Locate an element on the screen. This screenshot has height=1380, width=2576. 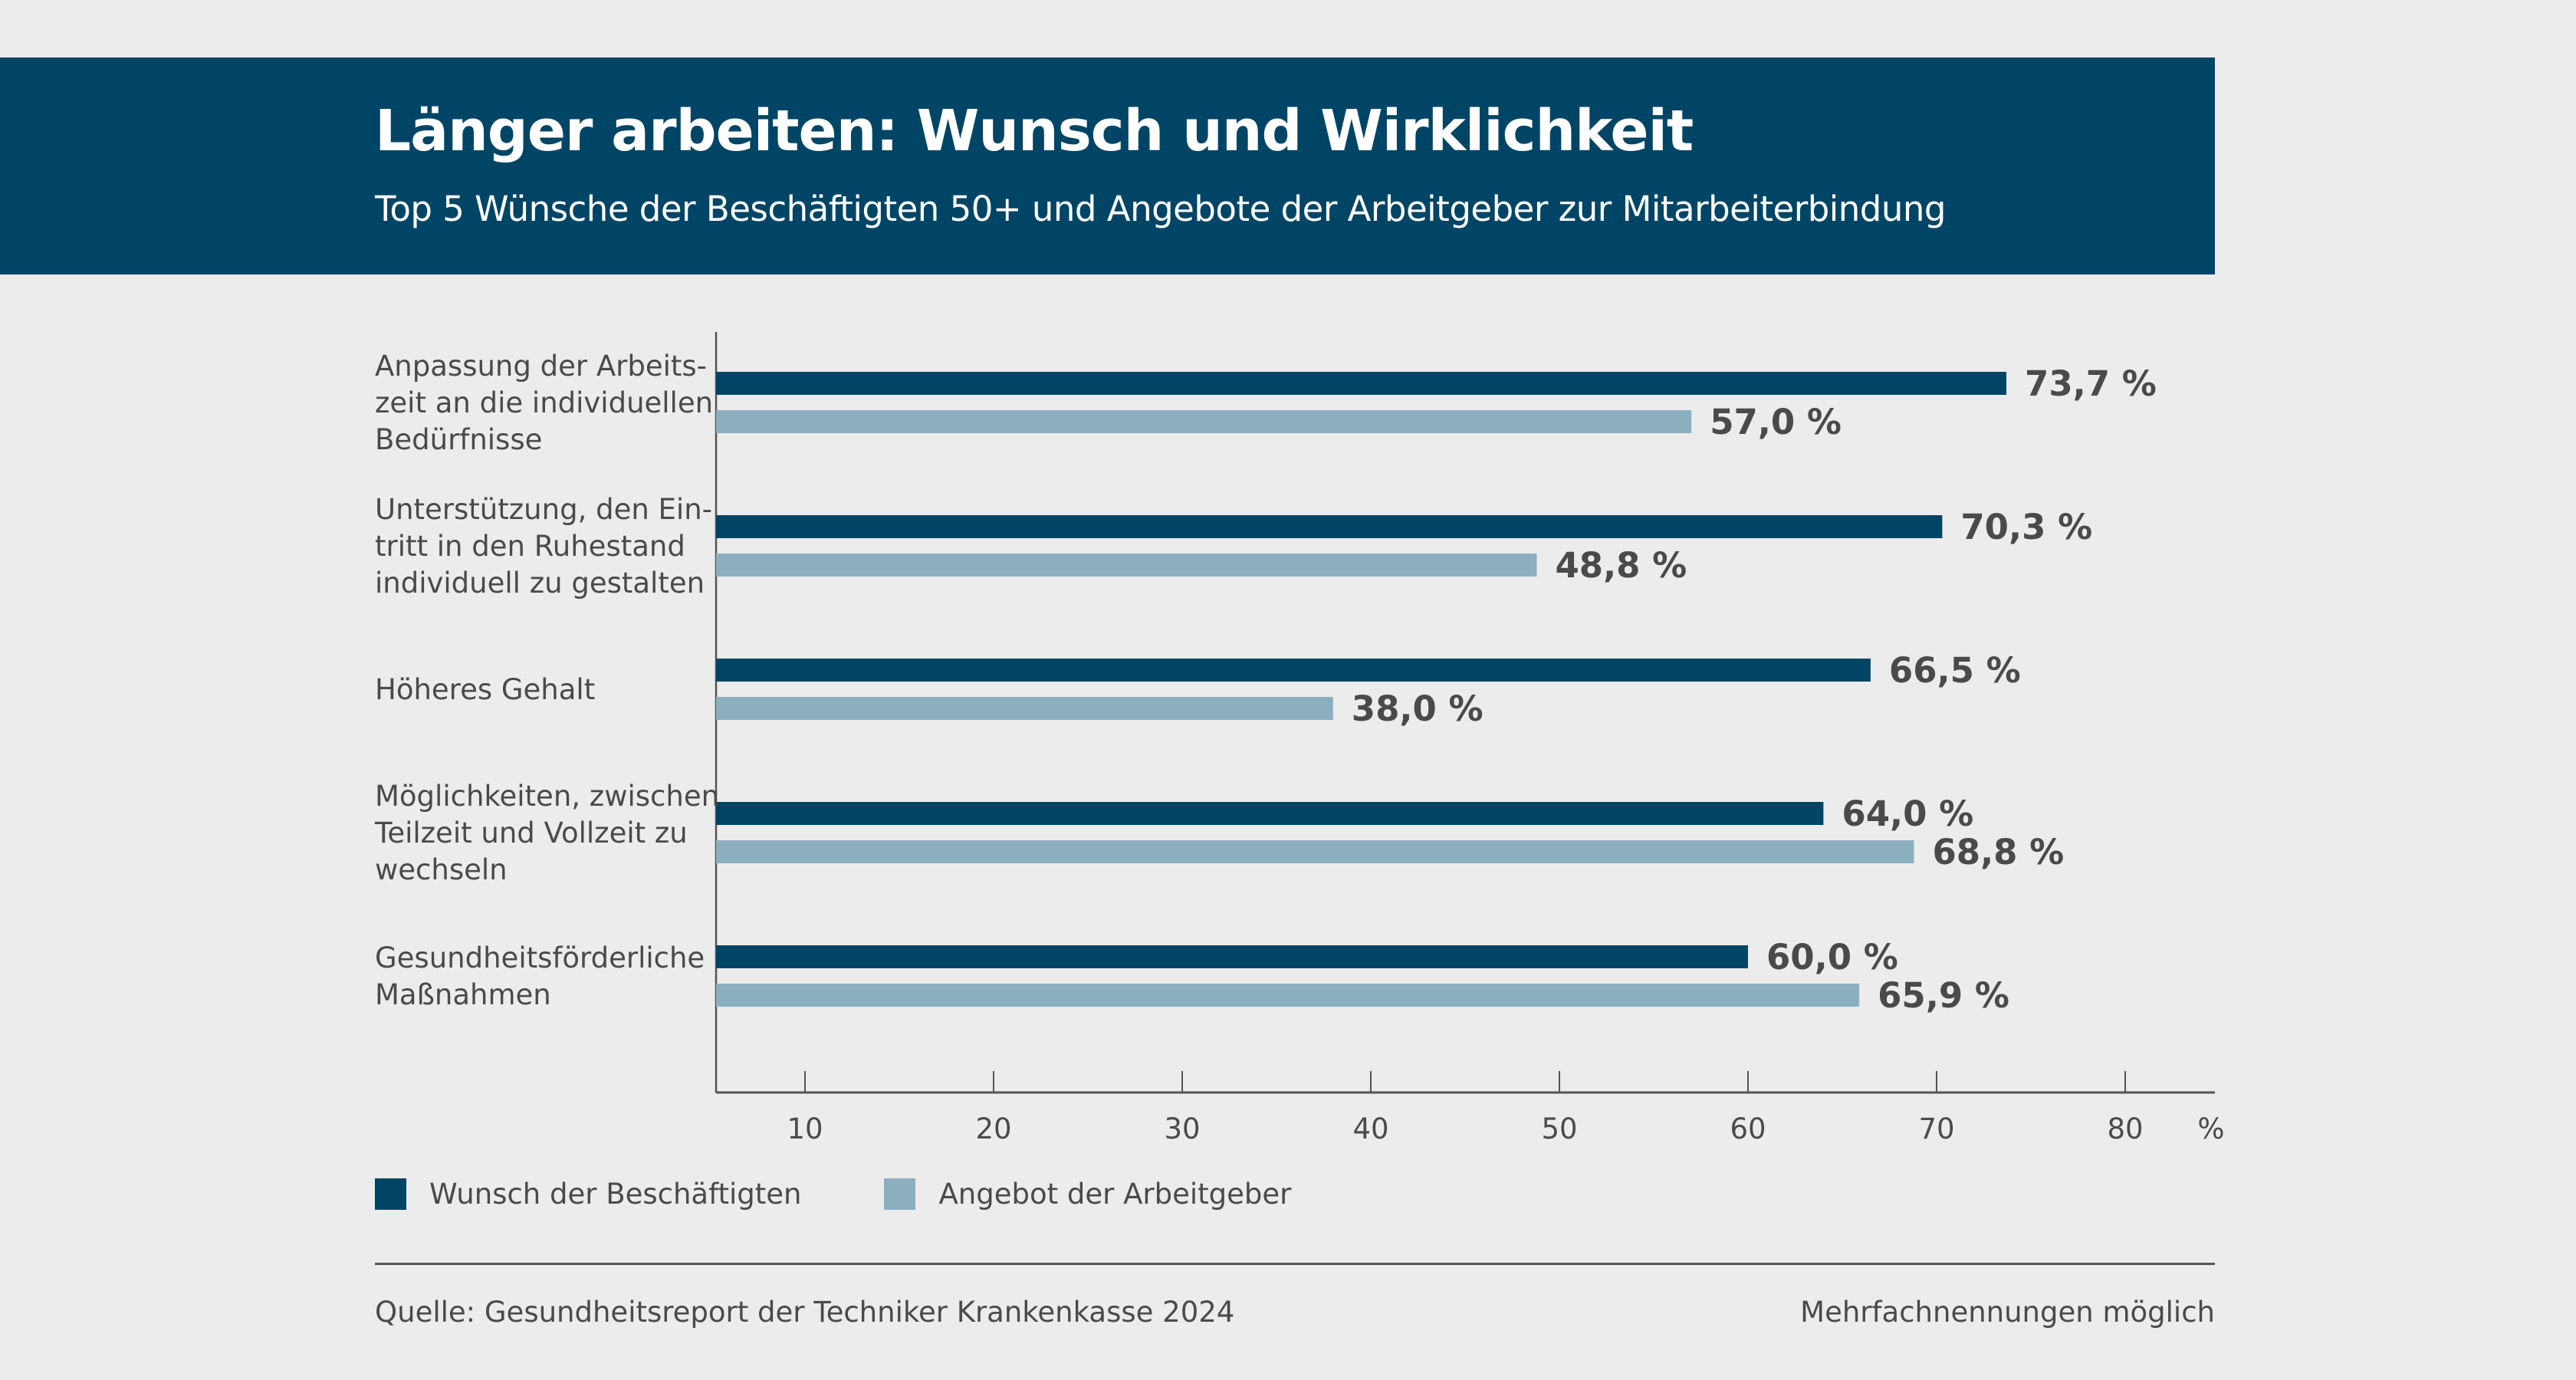
x-tick-label: 20 is located at coordinates (993, 1129).